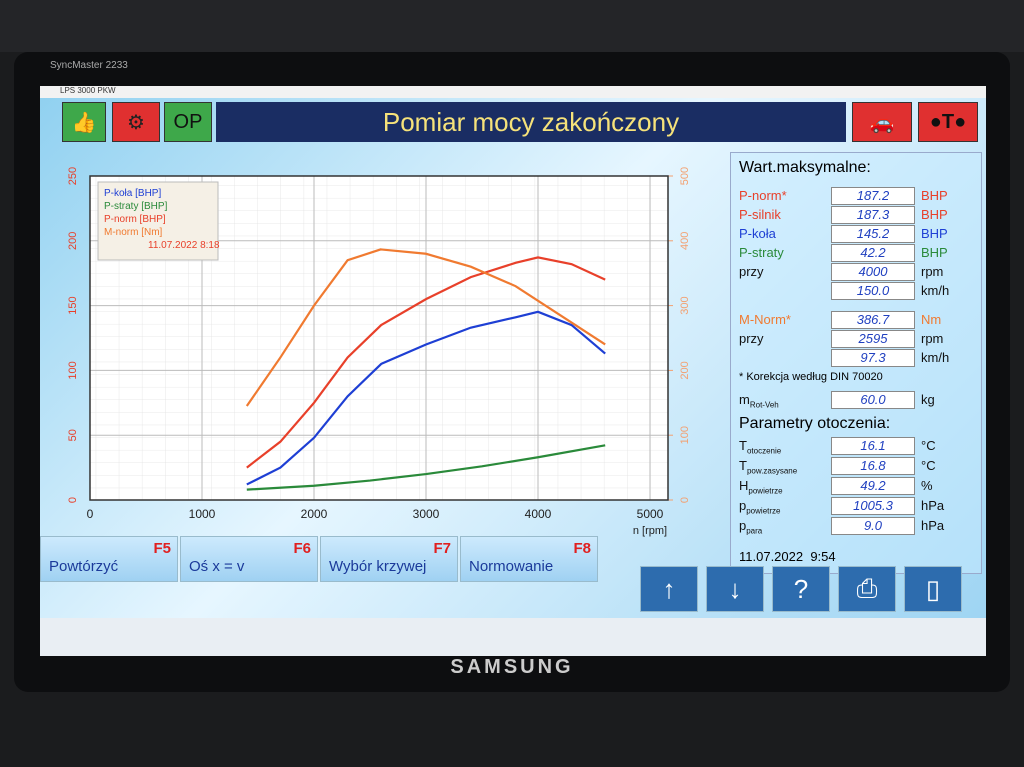 The height and width of the screenshot is (767, 1024). Describe the element at coordinates (735, 589) in the screenshot. I see `icon-button: ↓` at that location.